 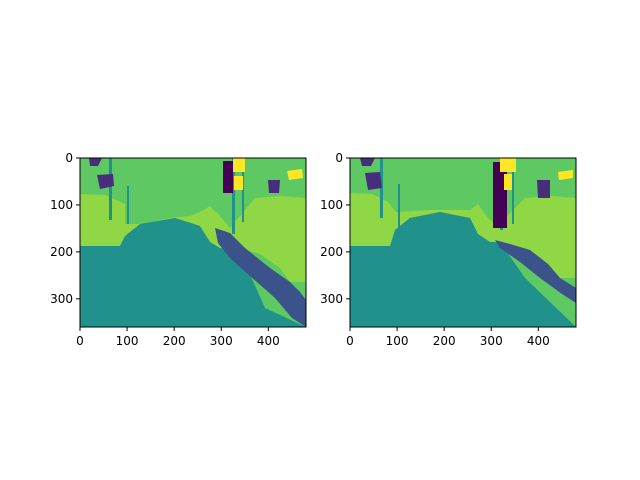 What do you see at coordinates (331, 205) in the screenshot?
I see `right-y-tick-label: 100` at bounding box center [331, 205].